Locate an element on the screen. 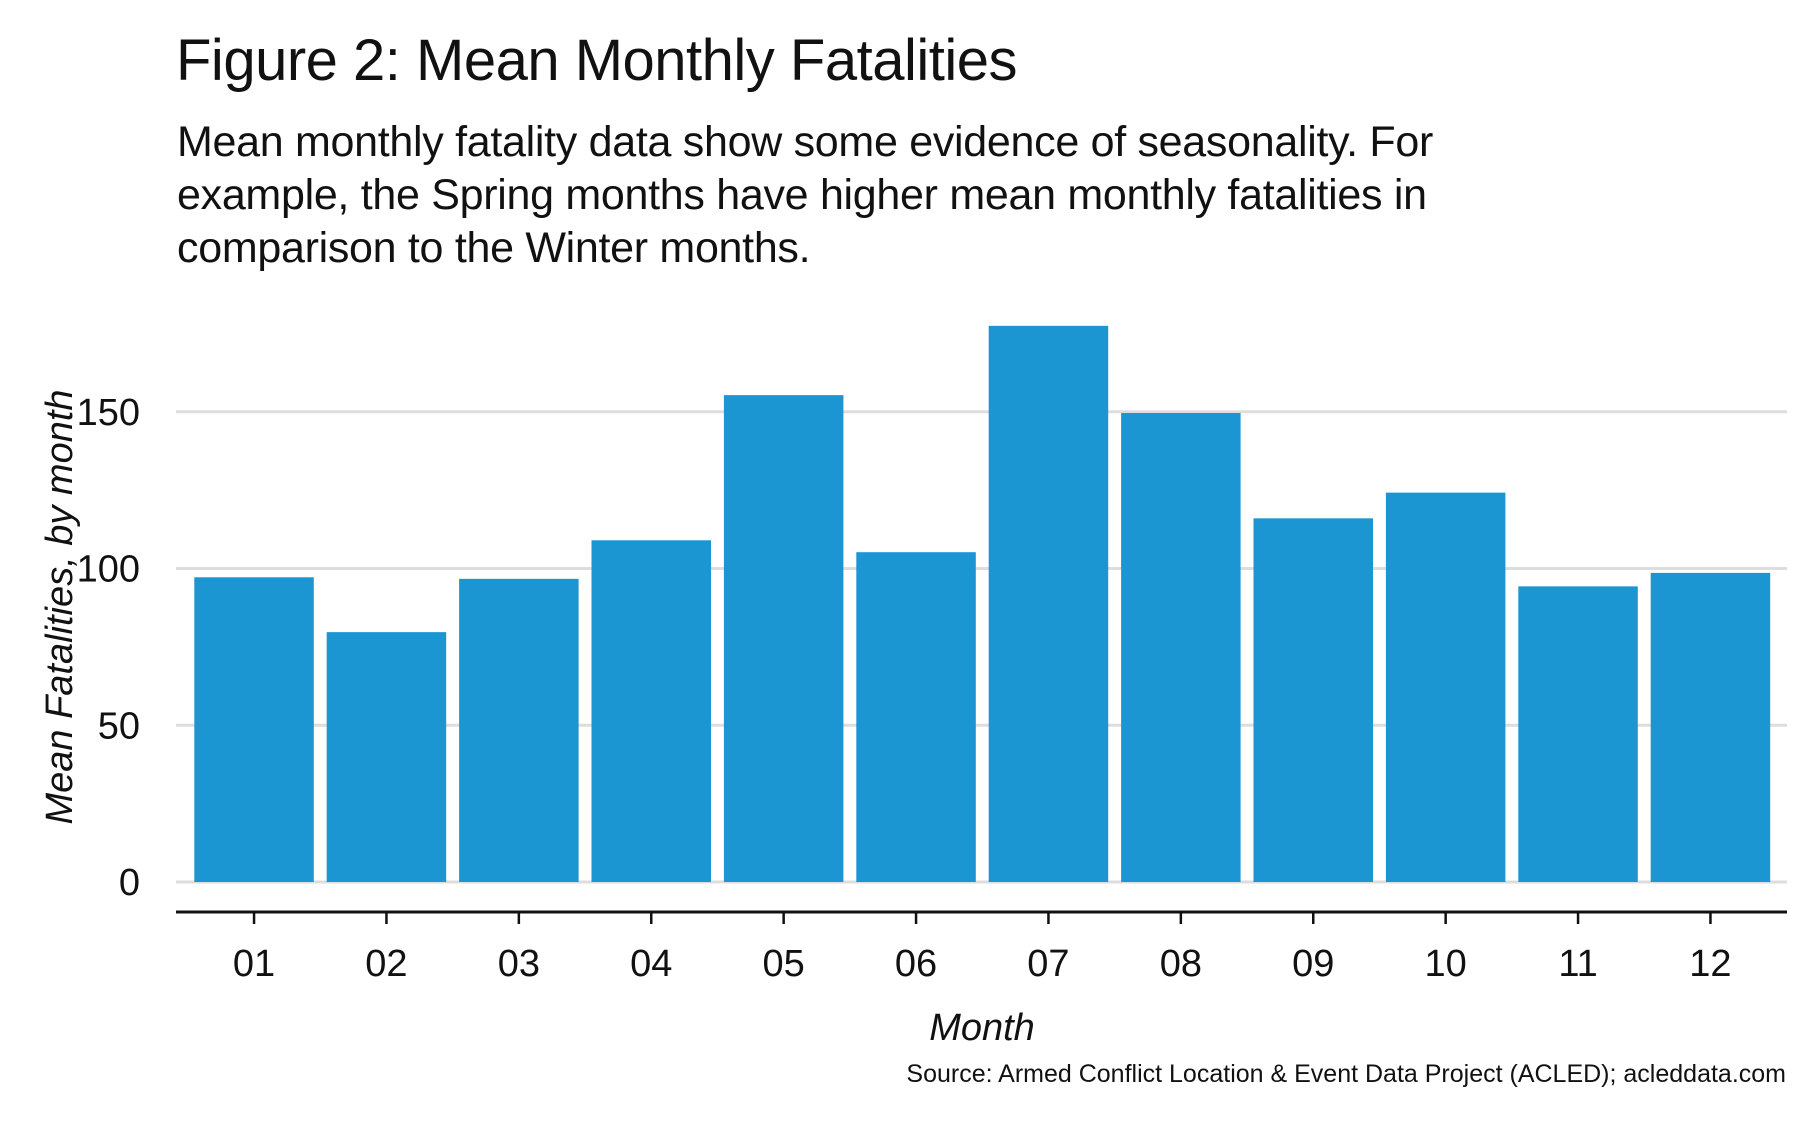  subtitle-line: comparison to the Winter months. is located at coordinates (494, 248).